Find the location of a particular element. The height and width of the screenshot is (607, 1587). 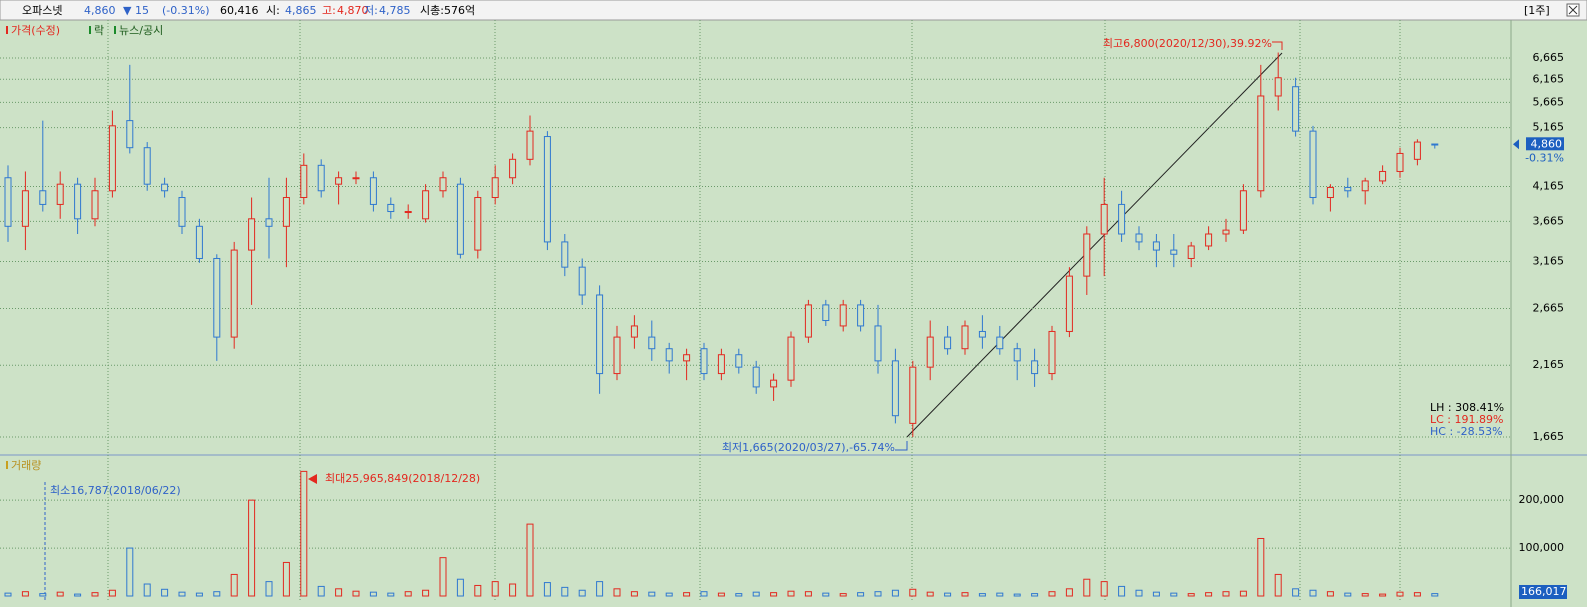

y-tick-label: 100,000 is located at coordinates (1542, 547).